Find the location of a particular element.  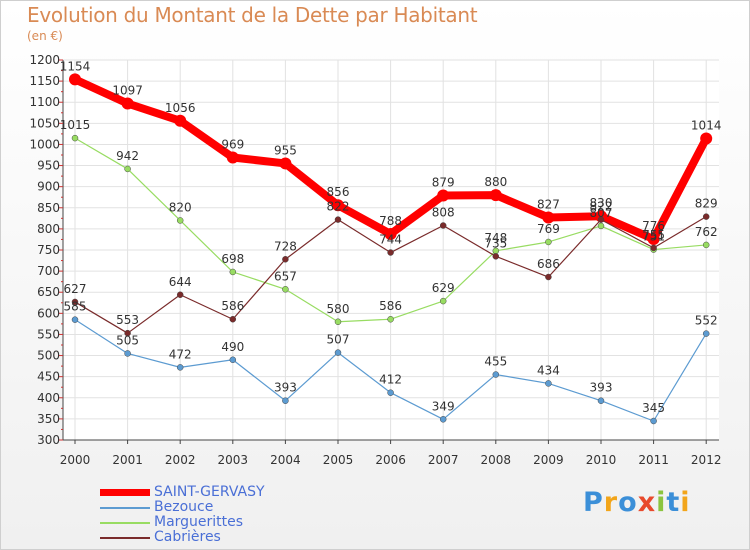

logo-letter: o is located at coordinates (628, 502).